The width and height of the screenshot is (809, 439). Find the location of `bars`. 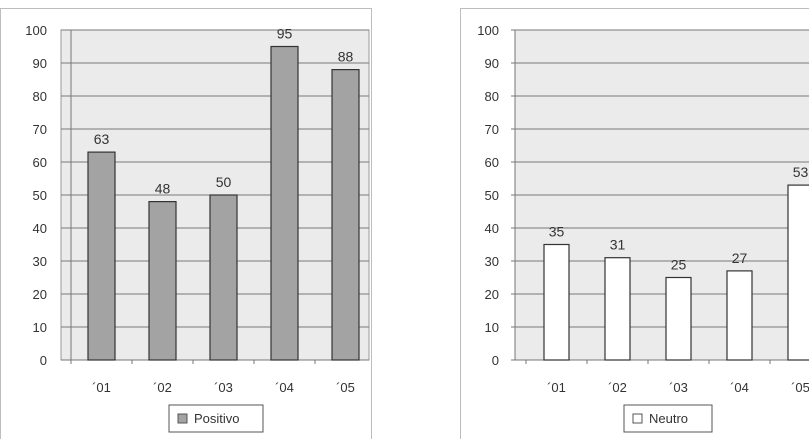

bars is located at coordinates (676, 272).